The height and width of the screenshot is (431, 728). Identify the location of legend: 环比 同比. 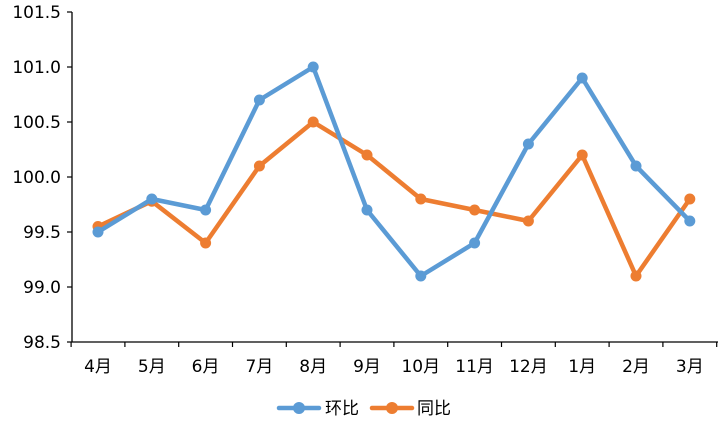
(363, 409).